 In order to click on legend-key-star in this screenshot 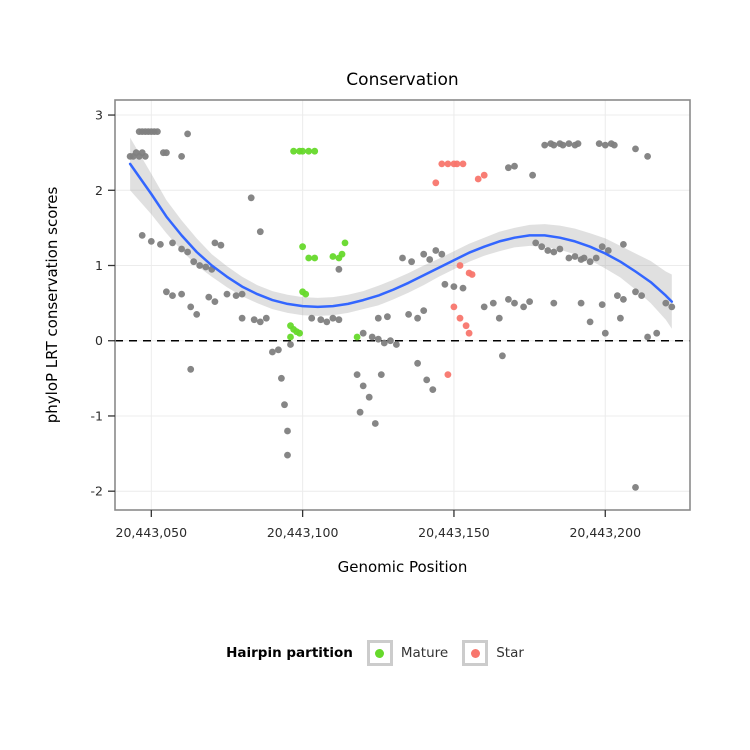, I will do `click(475, 653)`.